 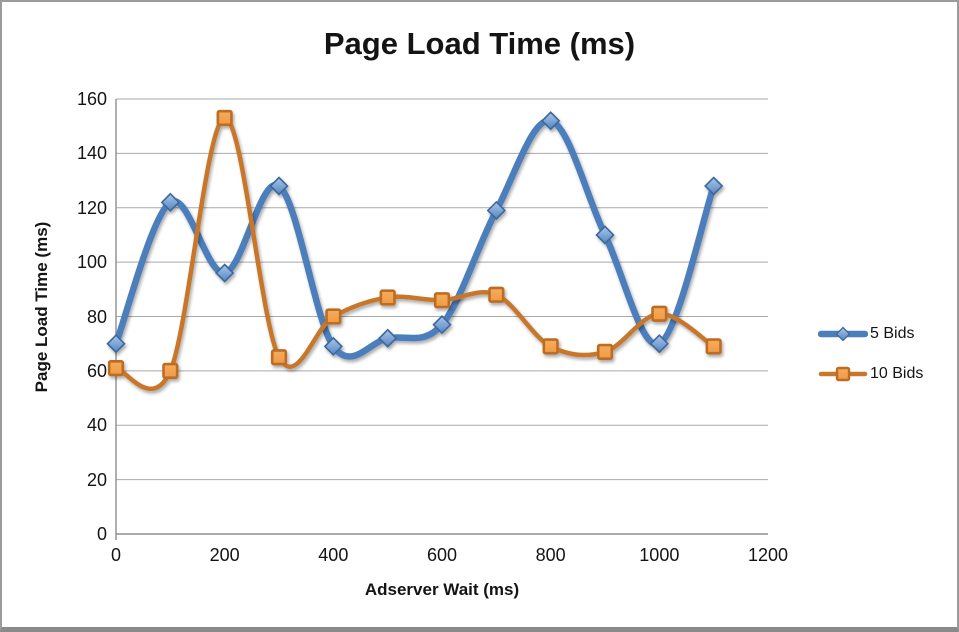 I want to click on legend-item-10-bids: 10 Bids, so click(x=870, y=373).